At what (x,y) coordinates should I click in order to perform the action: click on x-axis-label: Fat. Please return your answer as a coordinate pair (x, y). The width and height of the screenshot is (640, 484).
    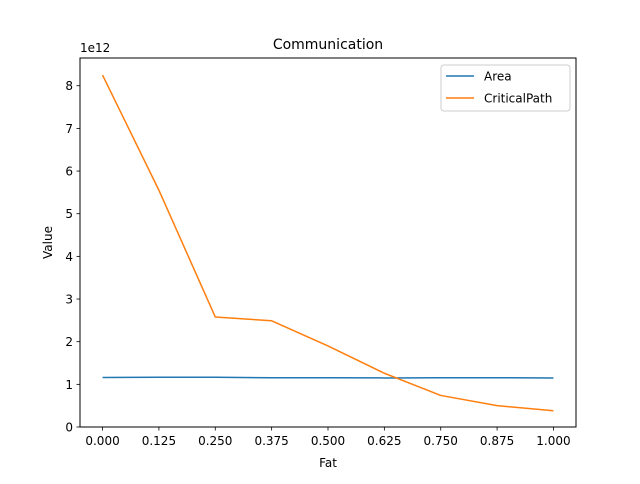
    Looking at the image, I should click on (328, 463).